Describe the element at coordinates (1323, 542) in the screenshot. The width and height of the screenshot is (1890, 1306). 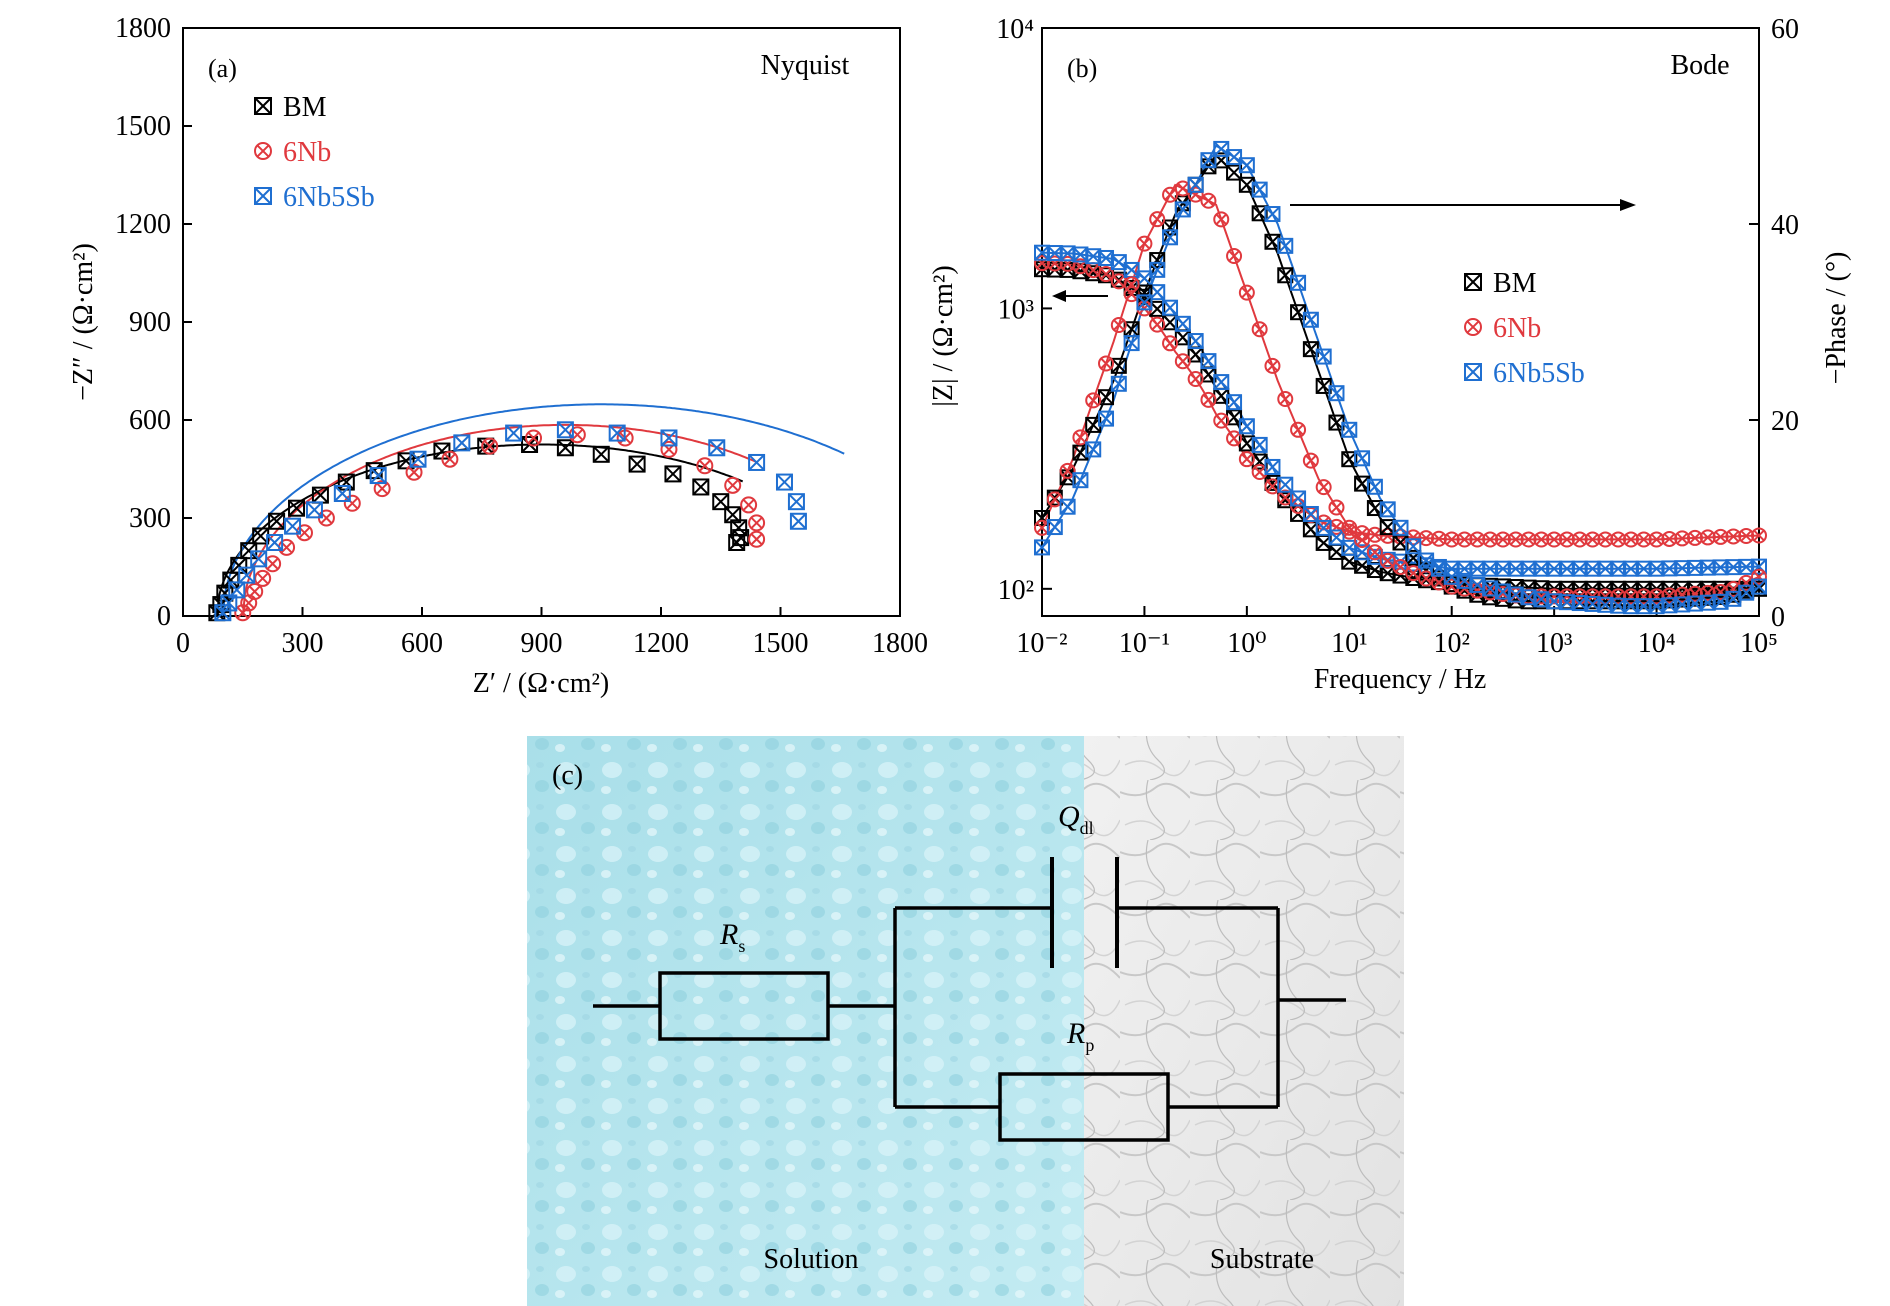
I see `bode-point-BM-|Z|` at that location.